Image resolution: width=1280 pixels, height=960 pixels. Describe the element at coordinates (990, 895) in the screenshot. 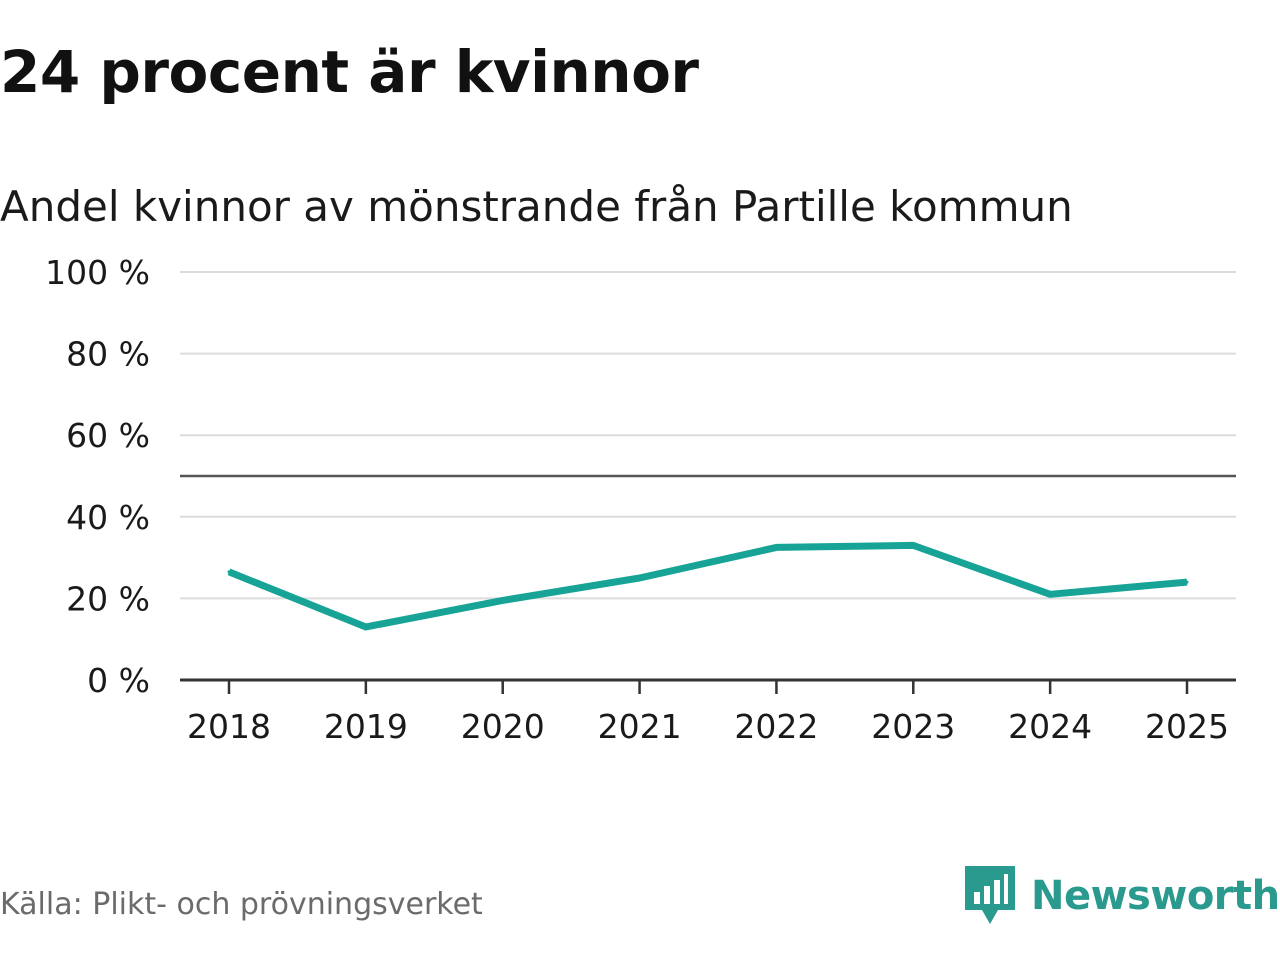

I see `newsworthy-logo-icon` at that location.